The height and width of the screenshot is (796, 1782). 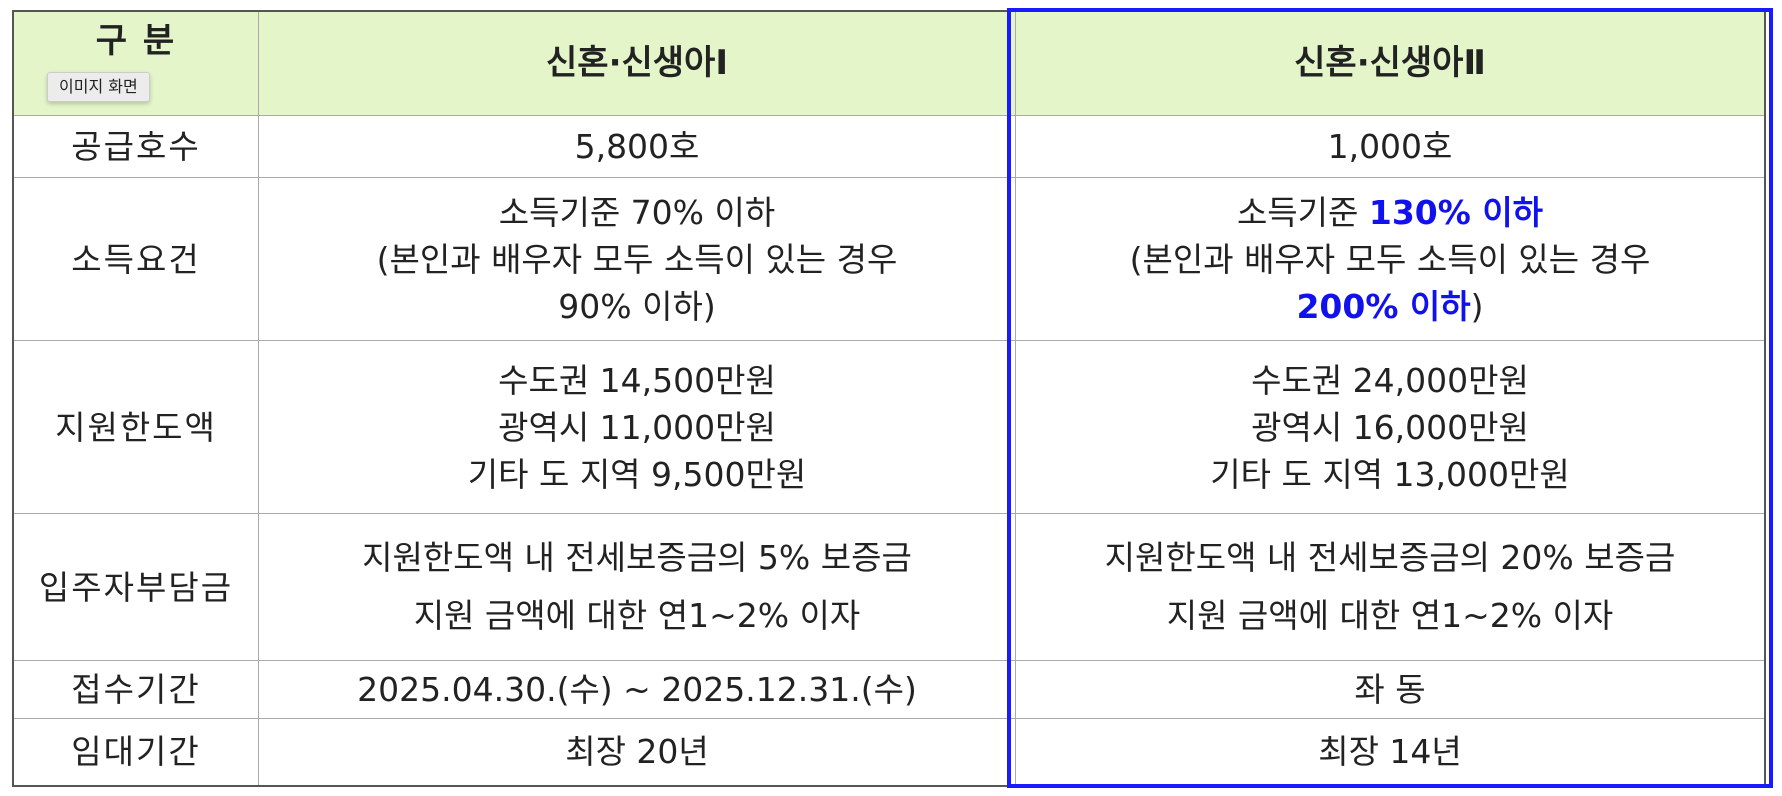 I want to click on row-label: 소득요건, so click(x=135, y=259).